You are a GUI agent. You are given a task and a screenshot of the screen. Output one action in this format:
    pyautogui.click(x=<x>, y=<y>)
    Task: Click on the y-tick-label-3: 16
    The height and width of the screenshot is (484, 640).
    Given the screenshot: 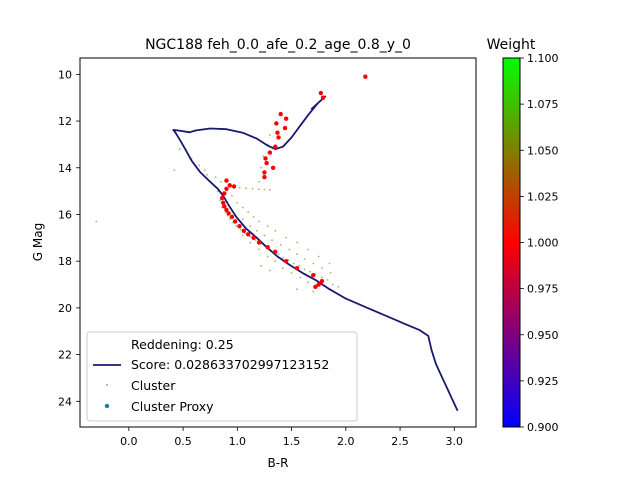 What is the action you would take?
    pyautogui.click(x=65, y=214)
    